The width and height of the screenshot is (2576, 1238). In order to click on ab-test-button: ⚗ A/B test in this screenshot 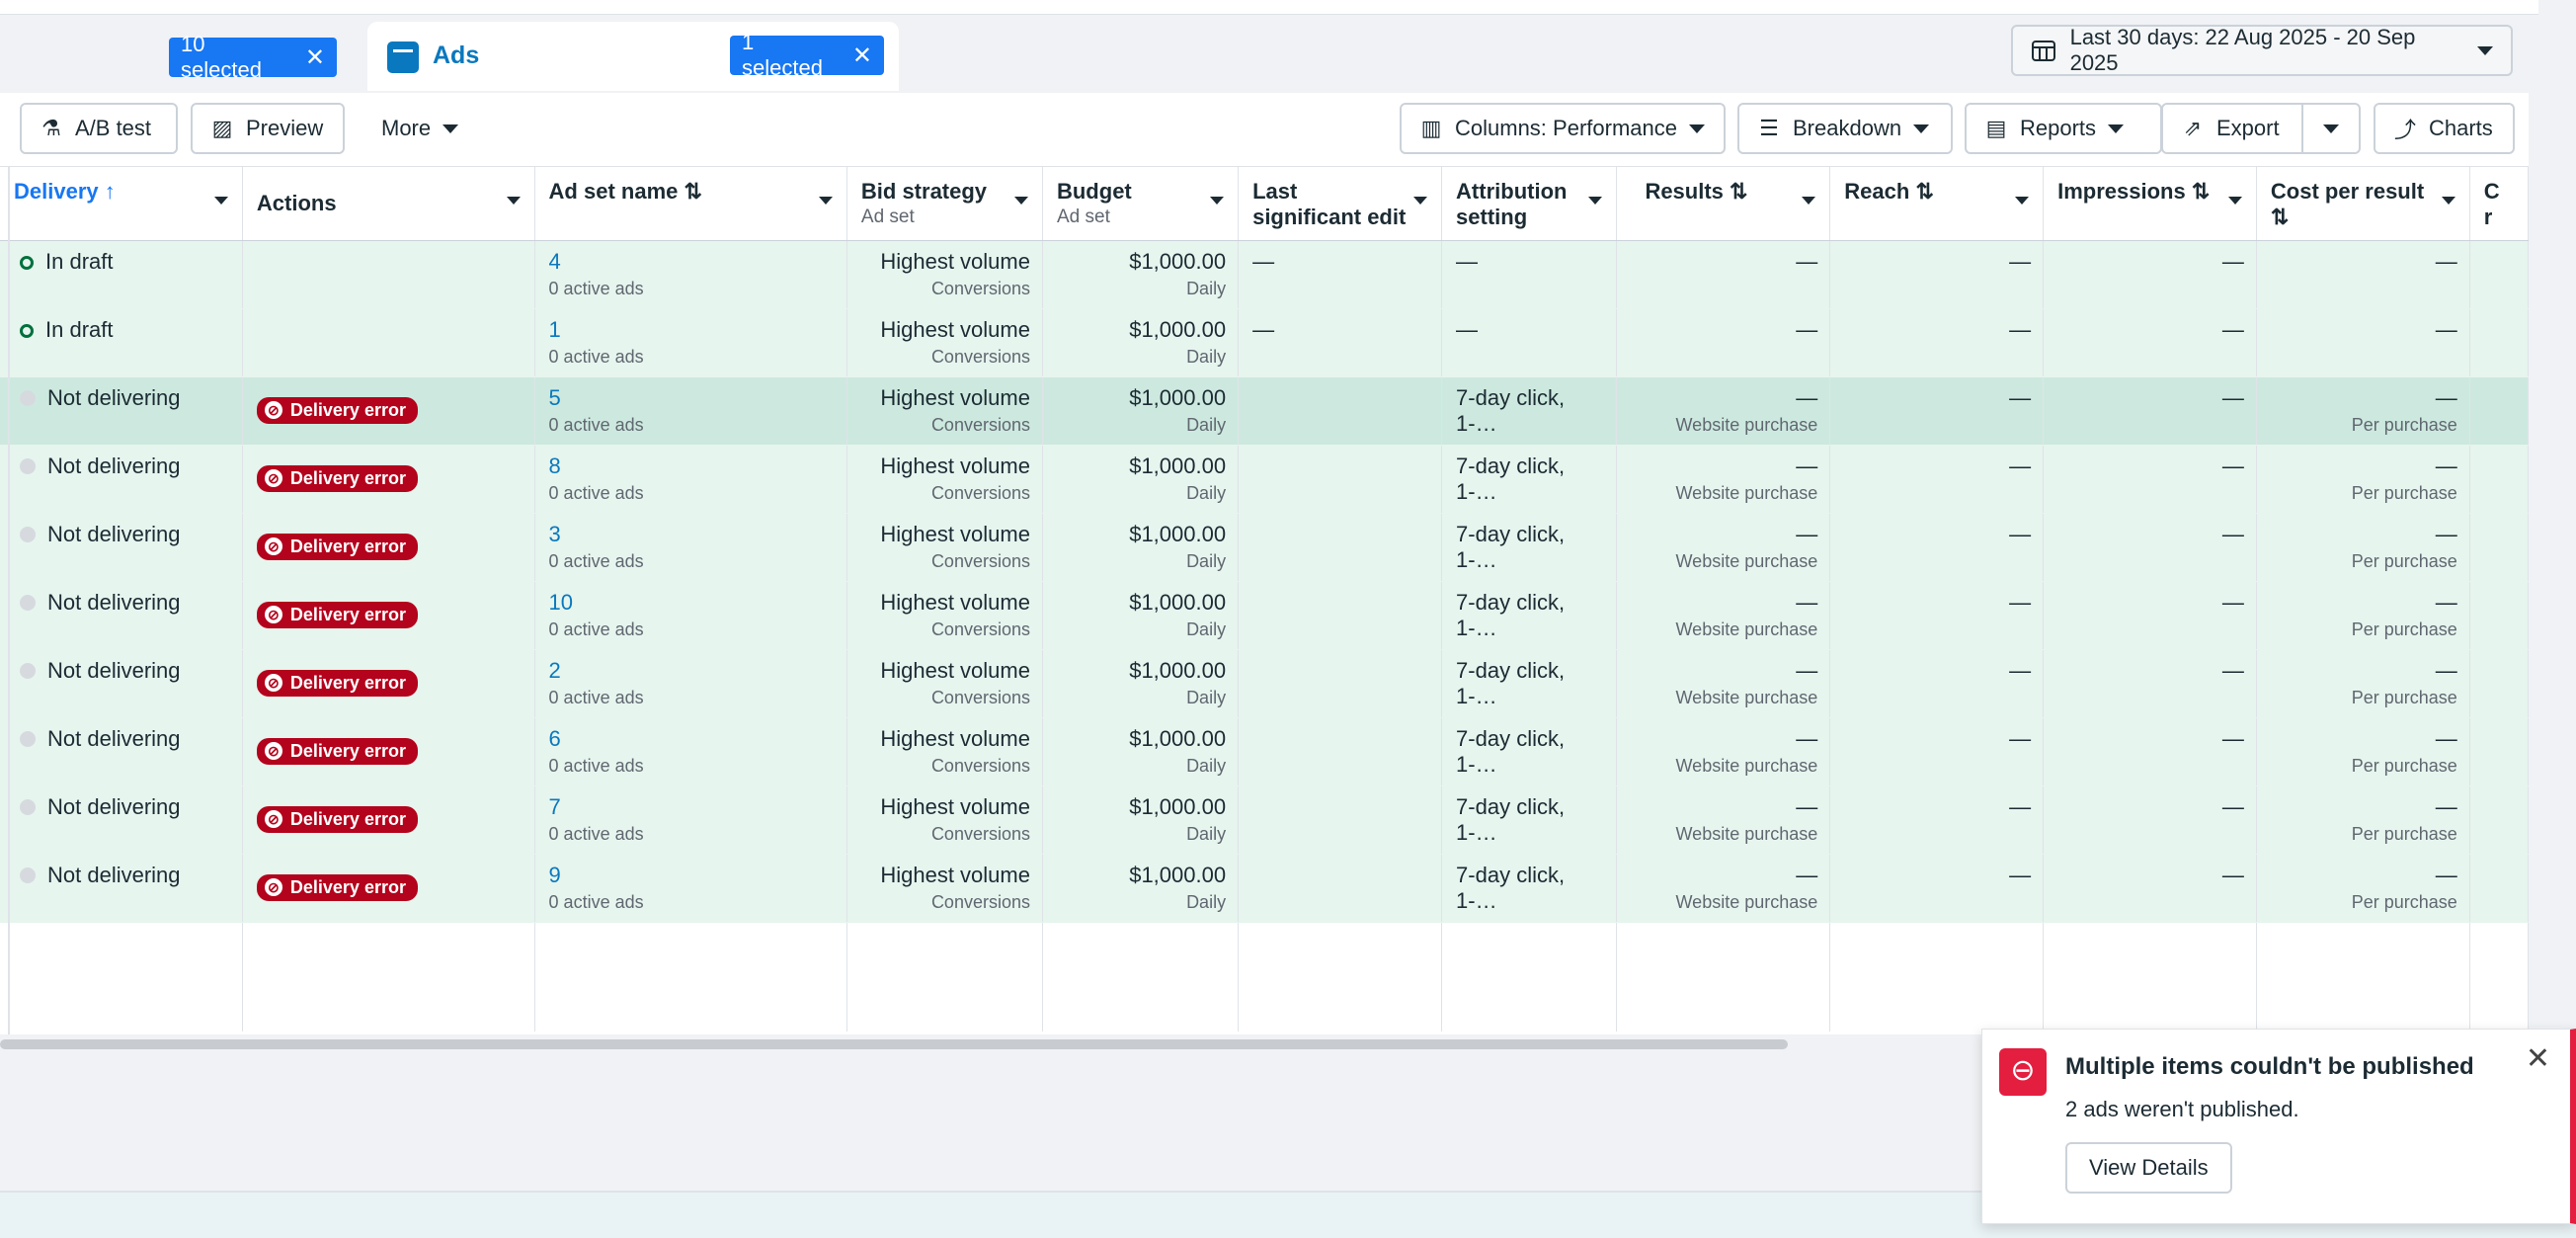, I will do `click(99, 128)`.